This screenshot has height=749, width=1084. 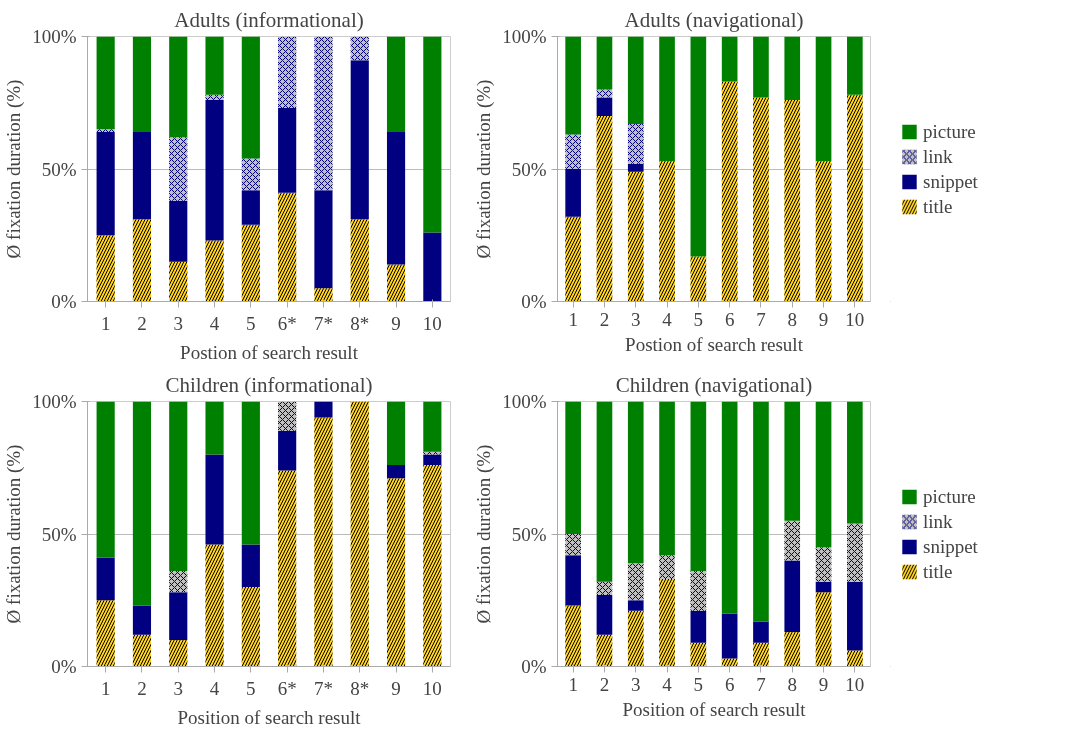 What do you see at coordinates (714, 384) in the screenshot?
I see `chart-title: Children (navigational)` at bounding box center [714, 384].